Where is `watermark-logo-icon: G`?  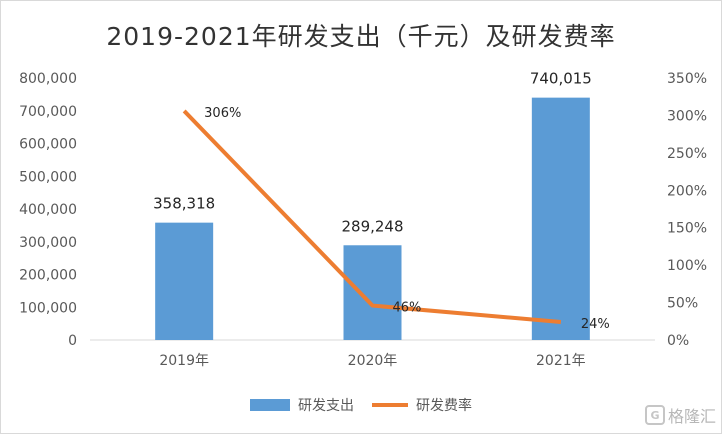 watermark-logo-icon: G is located at coordinates (654, 415).